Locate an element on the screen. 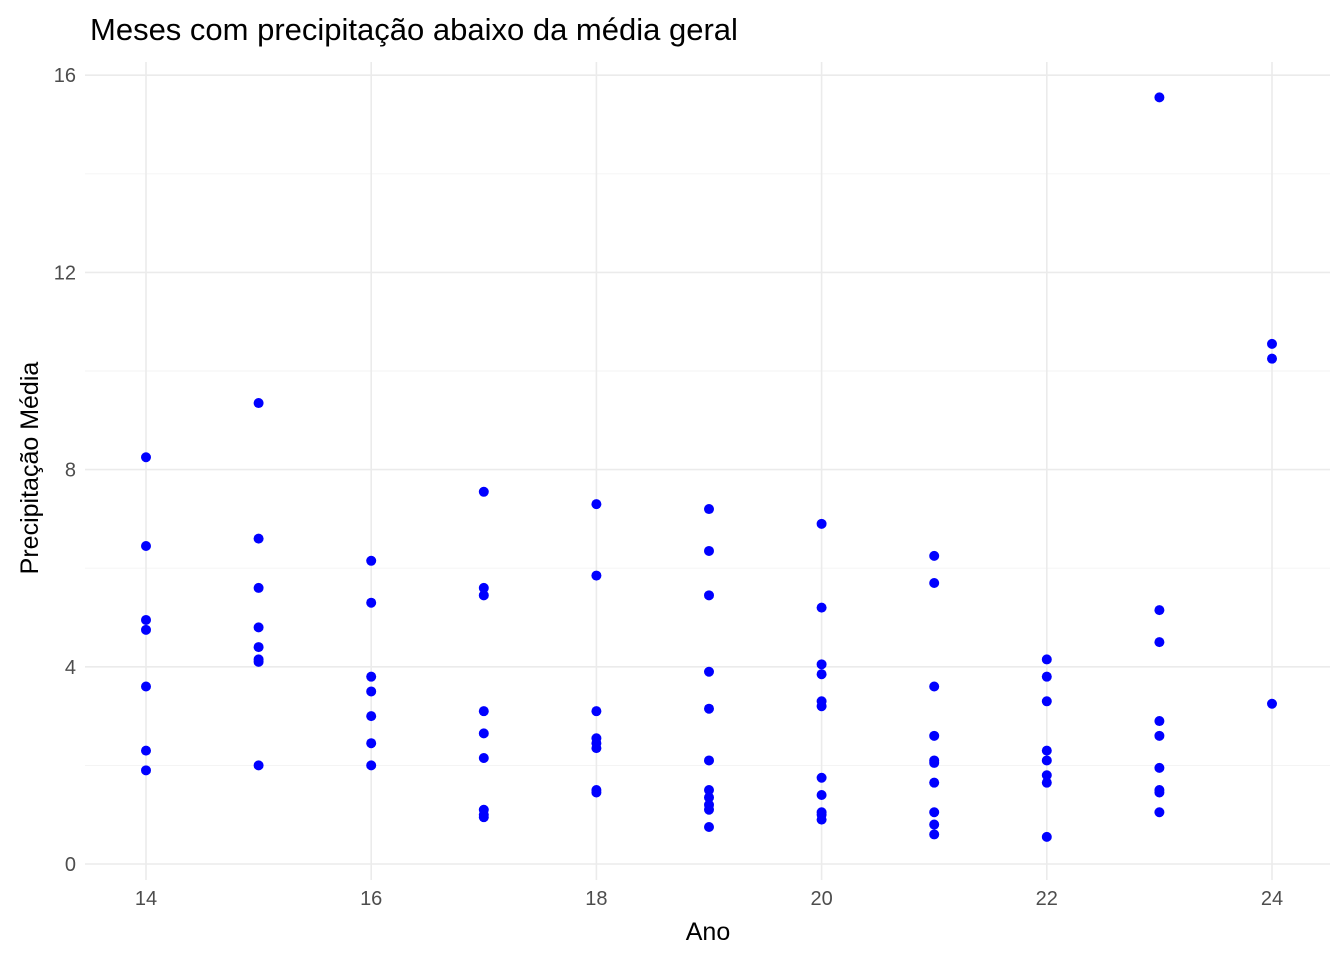 This screenshot has height=960, width=1344. x-tick-label: 24 is located at coordinates (1272, 899).